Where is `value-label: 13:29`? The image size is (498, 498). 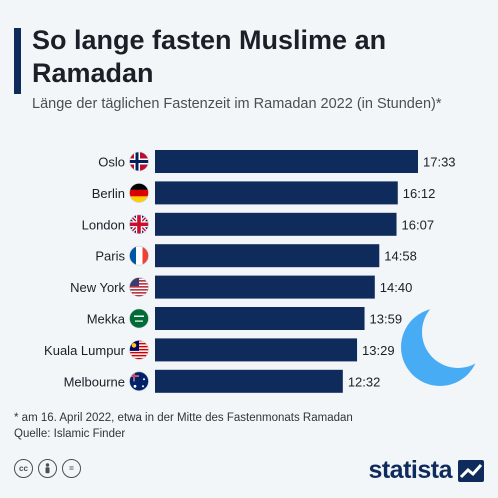 value-label: 13:29 is located at coordinates (378, 350).